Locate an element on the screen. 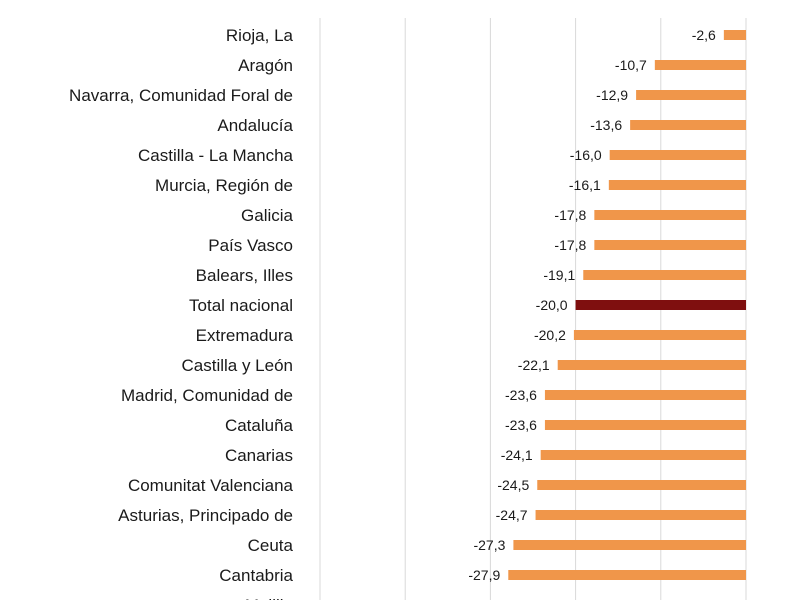 This screenshot has width=800, height=600. value-label: -22,1 is located at coordinates (534, 365).